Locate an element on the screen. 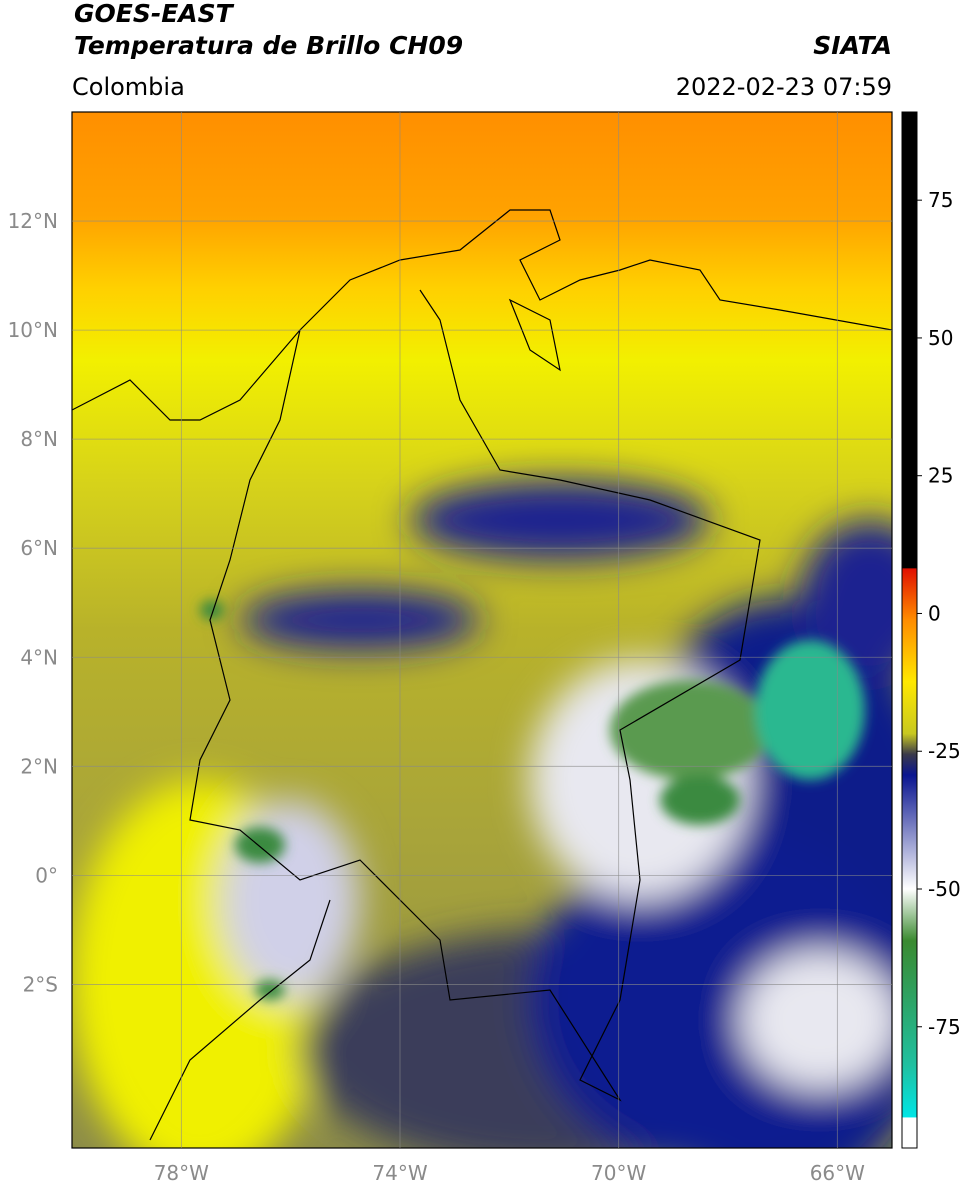  region: Colombia is located at coordinates (128, 87).